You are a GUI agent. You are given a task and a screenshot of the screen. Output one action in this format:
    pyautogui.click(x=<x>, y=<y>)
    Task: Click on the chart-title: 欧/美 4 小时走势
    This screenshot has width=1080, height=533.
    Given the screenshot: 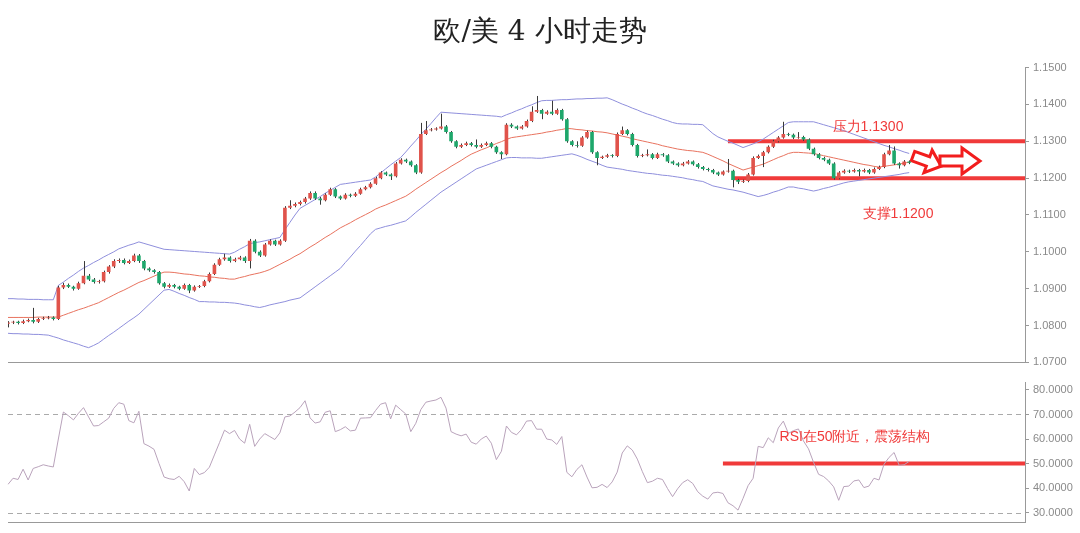 What is the action you would take?
    pyautogui.click(x=540, y=31)
    